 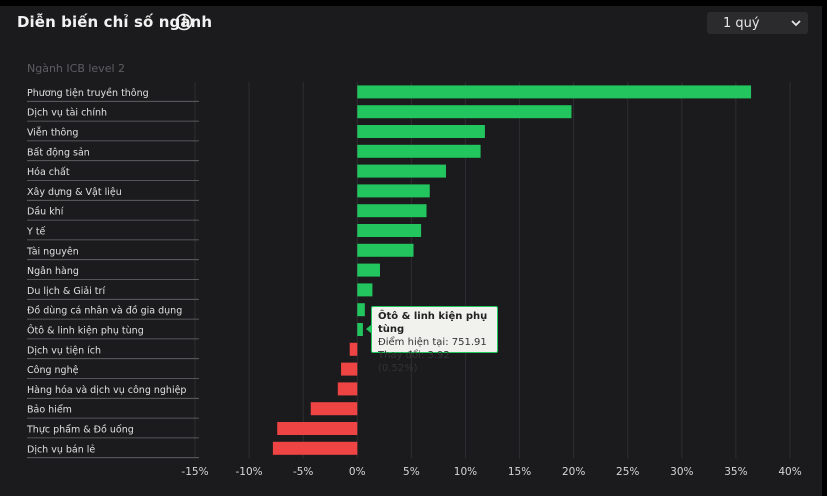 I want to click on category-label: Công nghệ, so click(x=53, y=370).